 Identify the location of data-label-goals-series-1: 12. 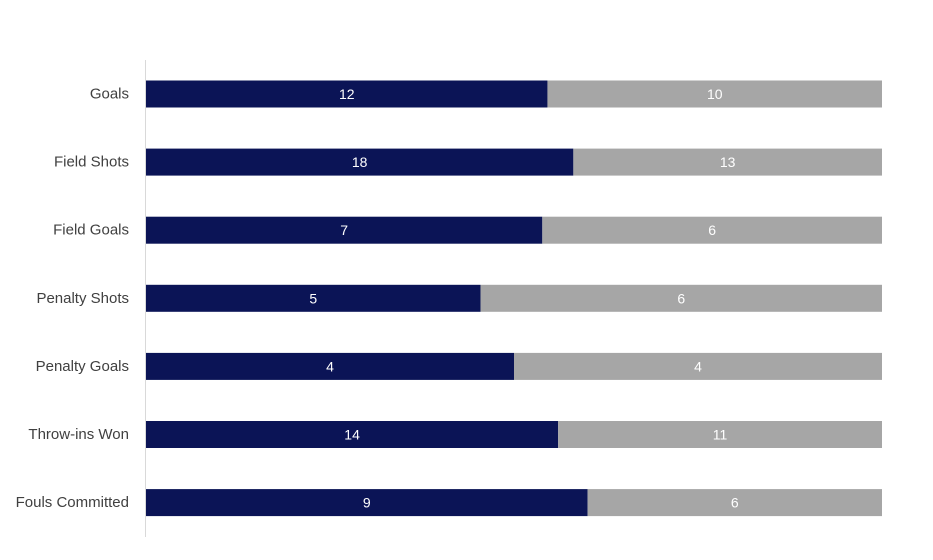
(347, 94).